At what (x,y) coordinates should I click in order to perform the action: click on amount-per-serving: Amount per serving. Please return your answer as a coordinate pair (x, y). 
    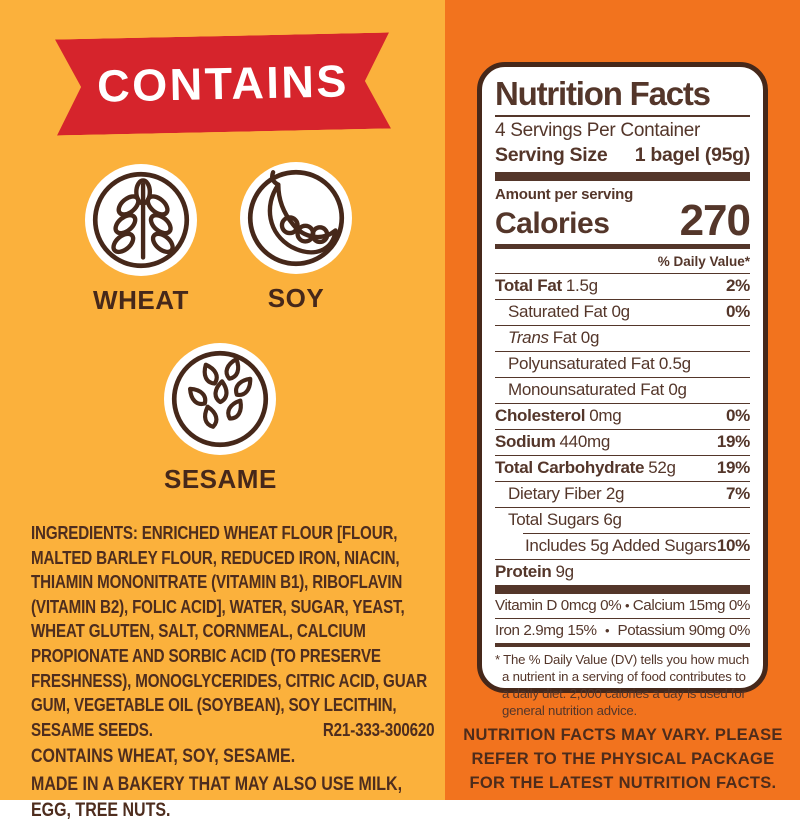
    Looking at the image, I should click on (564, 194).